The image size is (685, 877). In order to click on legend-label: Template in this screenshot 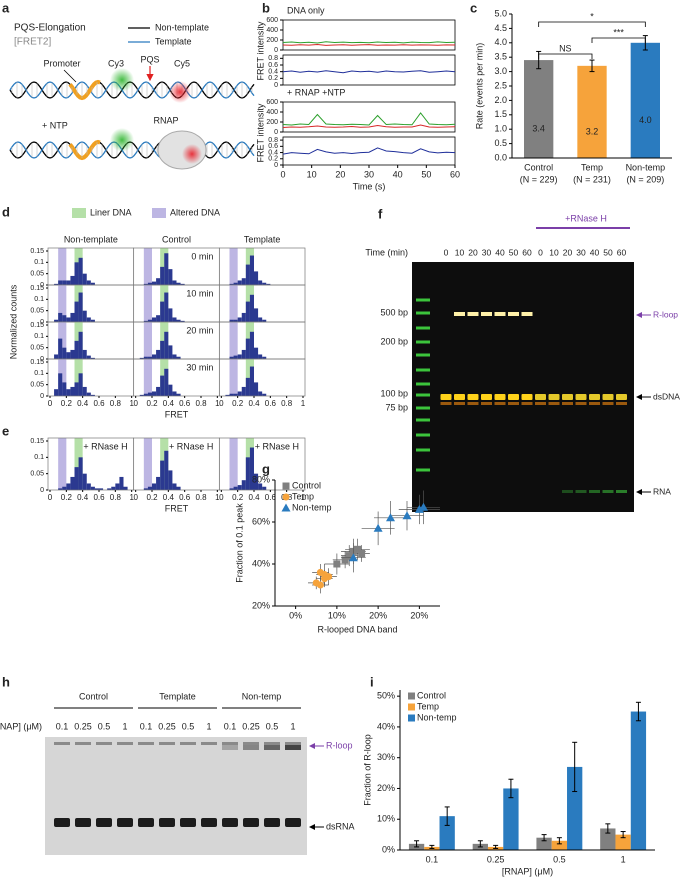, I will do `click(173, 41)`.